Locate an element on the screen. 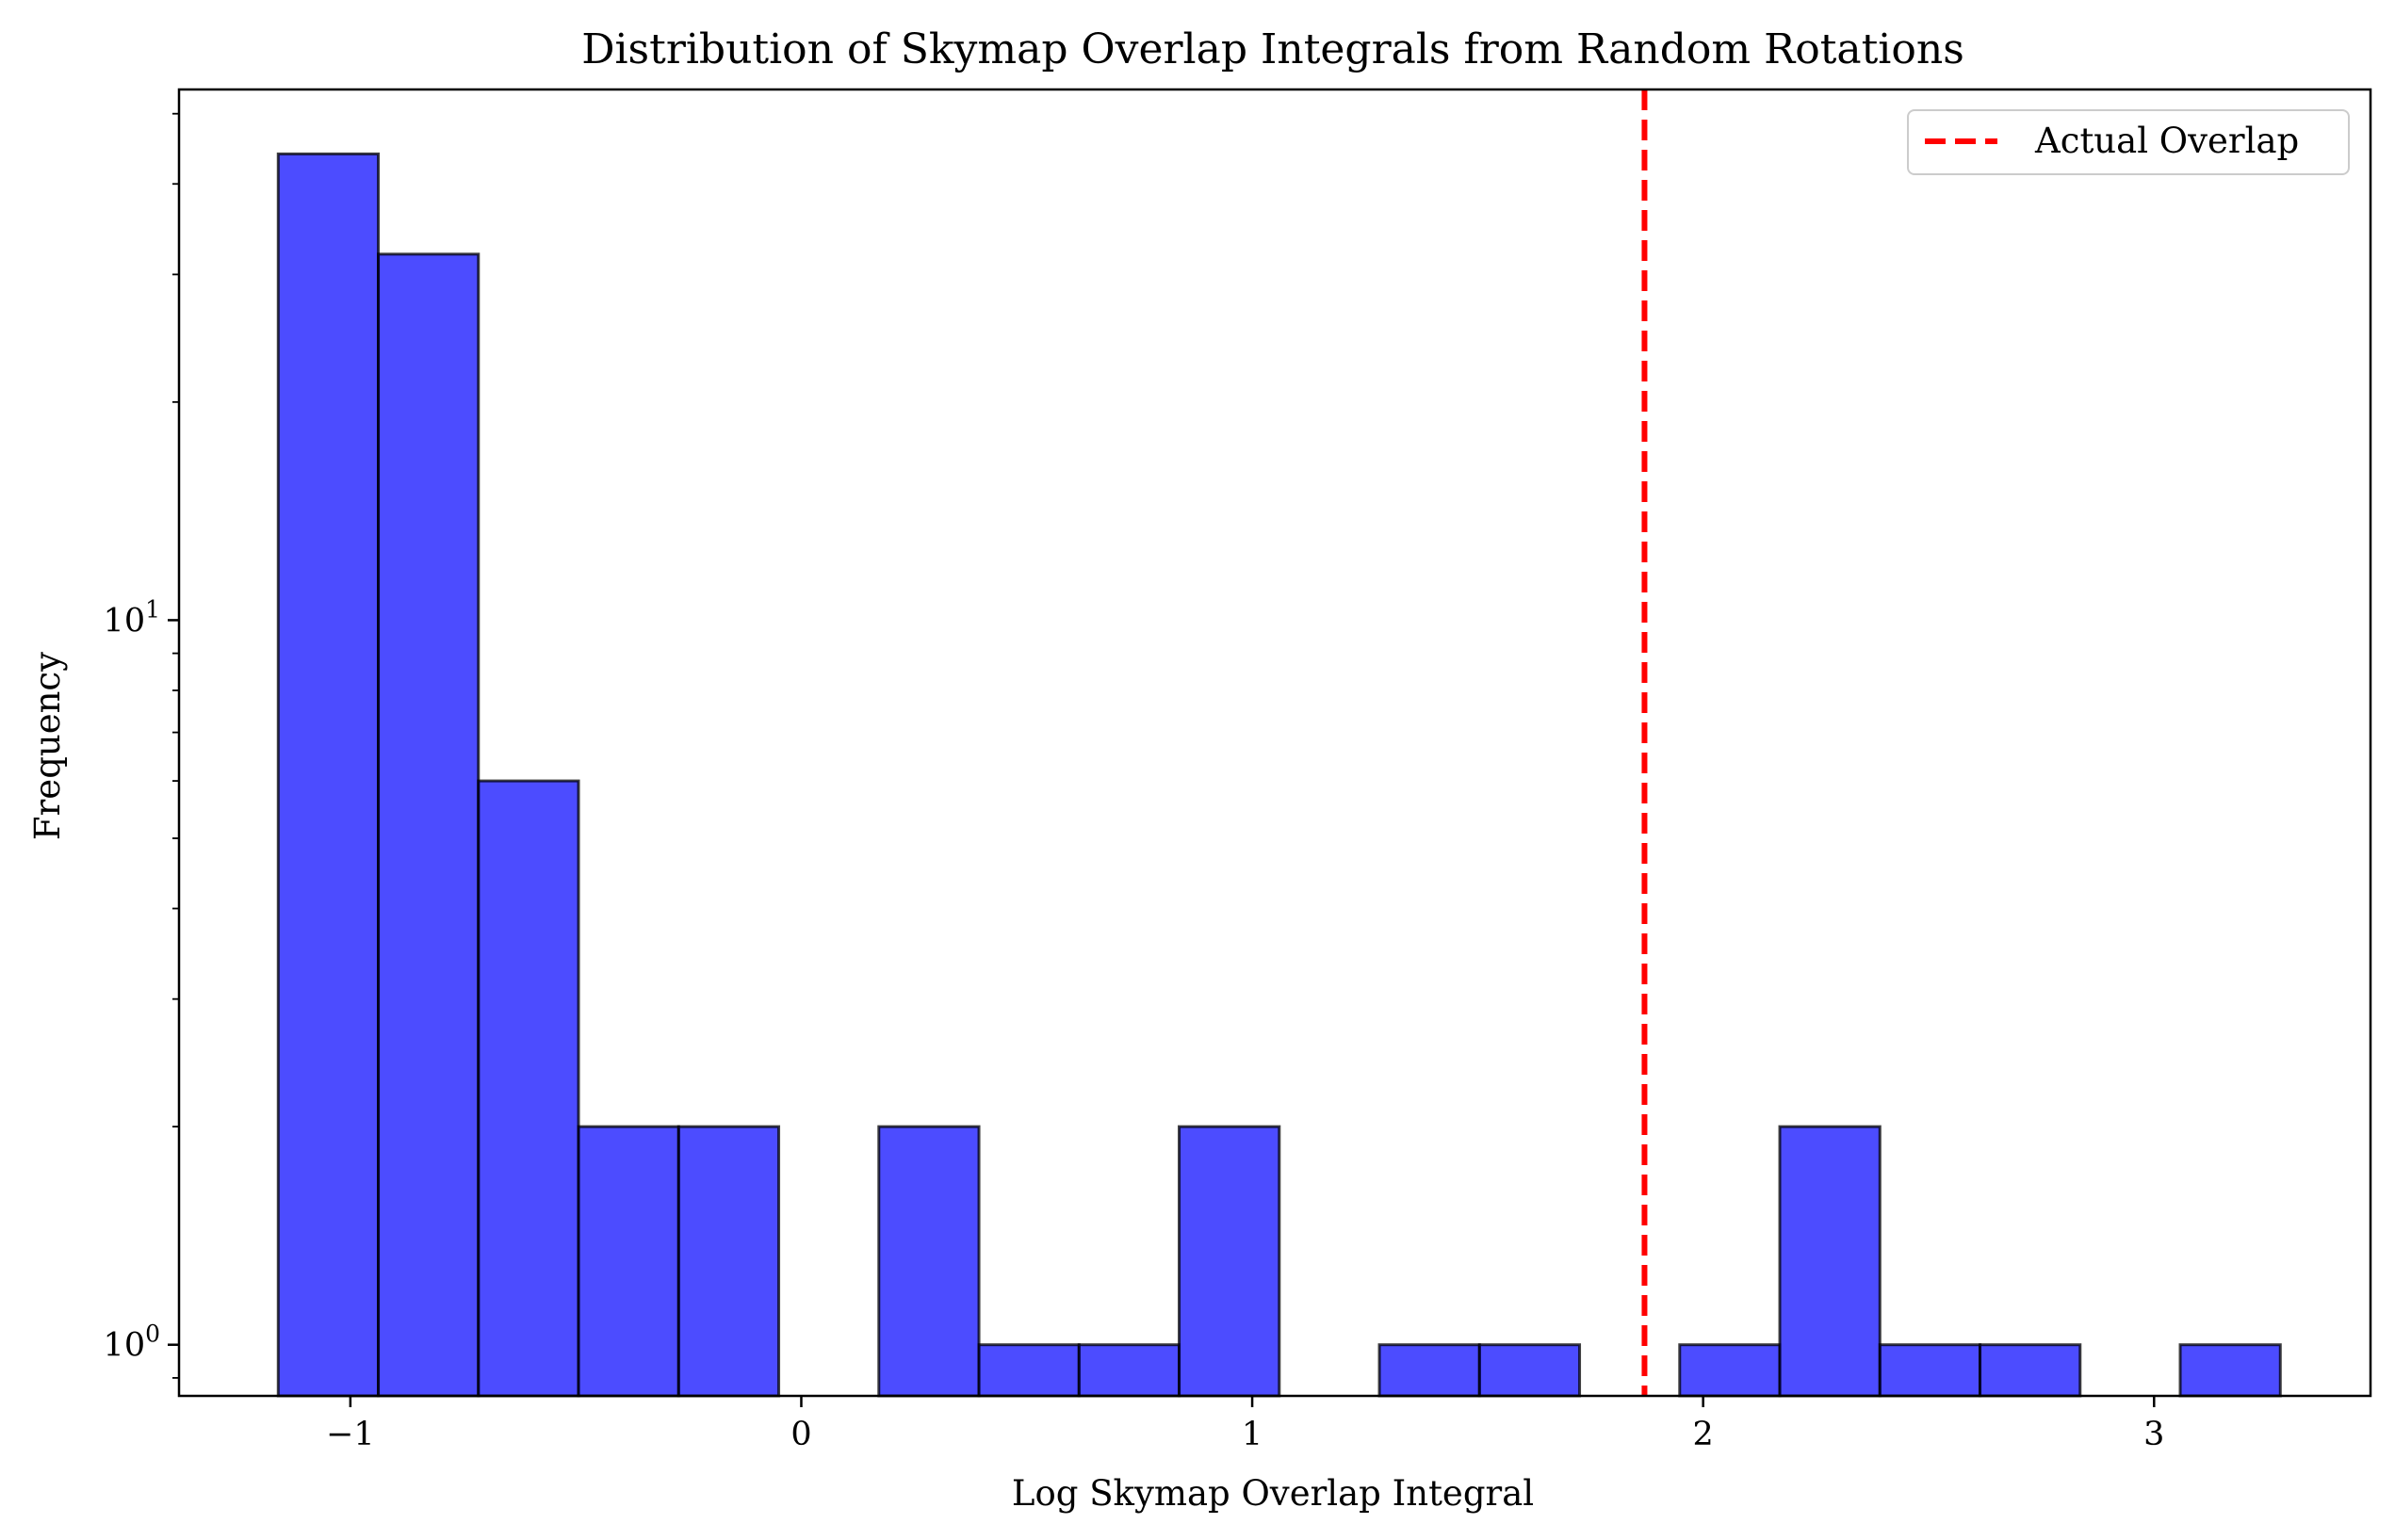  x-tick-label: 3 is located at coordinates (2153, 1434).